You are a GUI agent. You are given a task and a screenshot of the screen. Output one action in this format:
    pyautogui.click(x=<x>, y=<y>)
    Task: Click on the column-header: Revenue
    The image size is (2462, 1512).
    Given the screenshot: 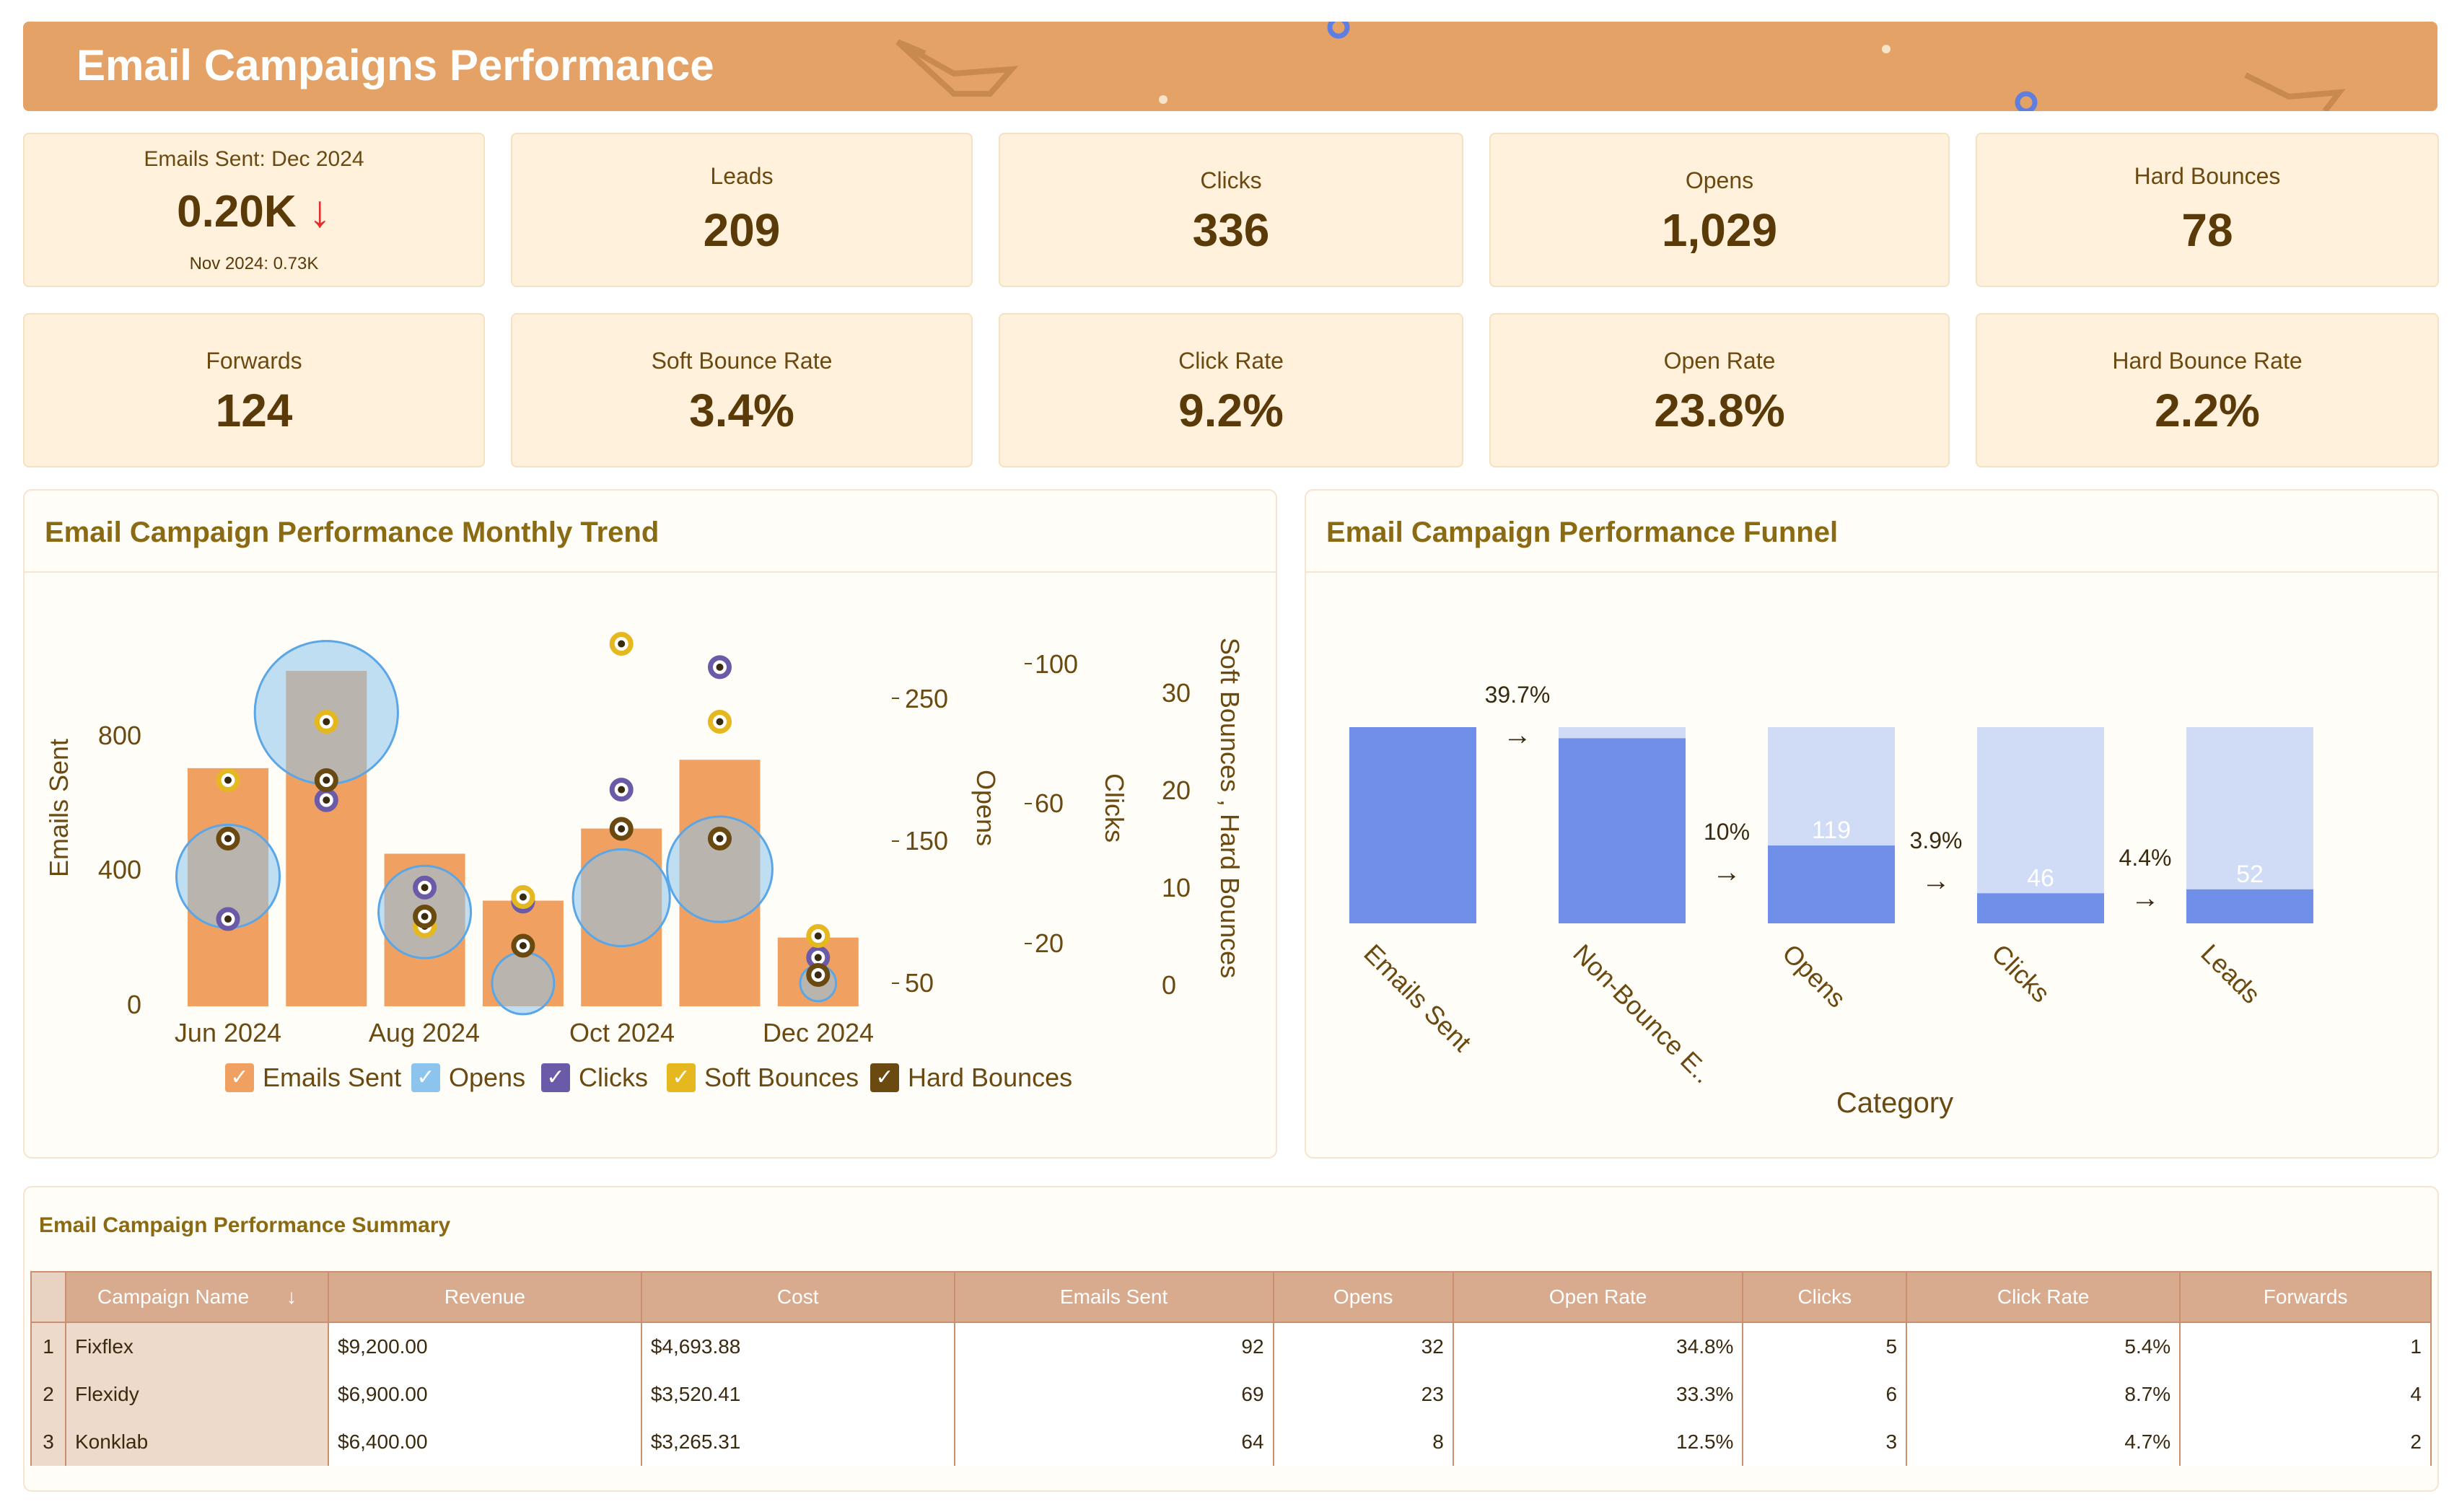 What is the action you would take?
    pyautogui.click(x=485, y=1297)
    